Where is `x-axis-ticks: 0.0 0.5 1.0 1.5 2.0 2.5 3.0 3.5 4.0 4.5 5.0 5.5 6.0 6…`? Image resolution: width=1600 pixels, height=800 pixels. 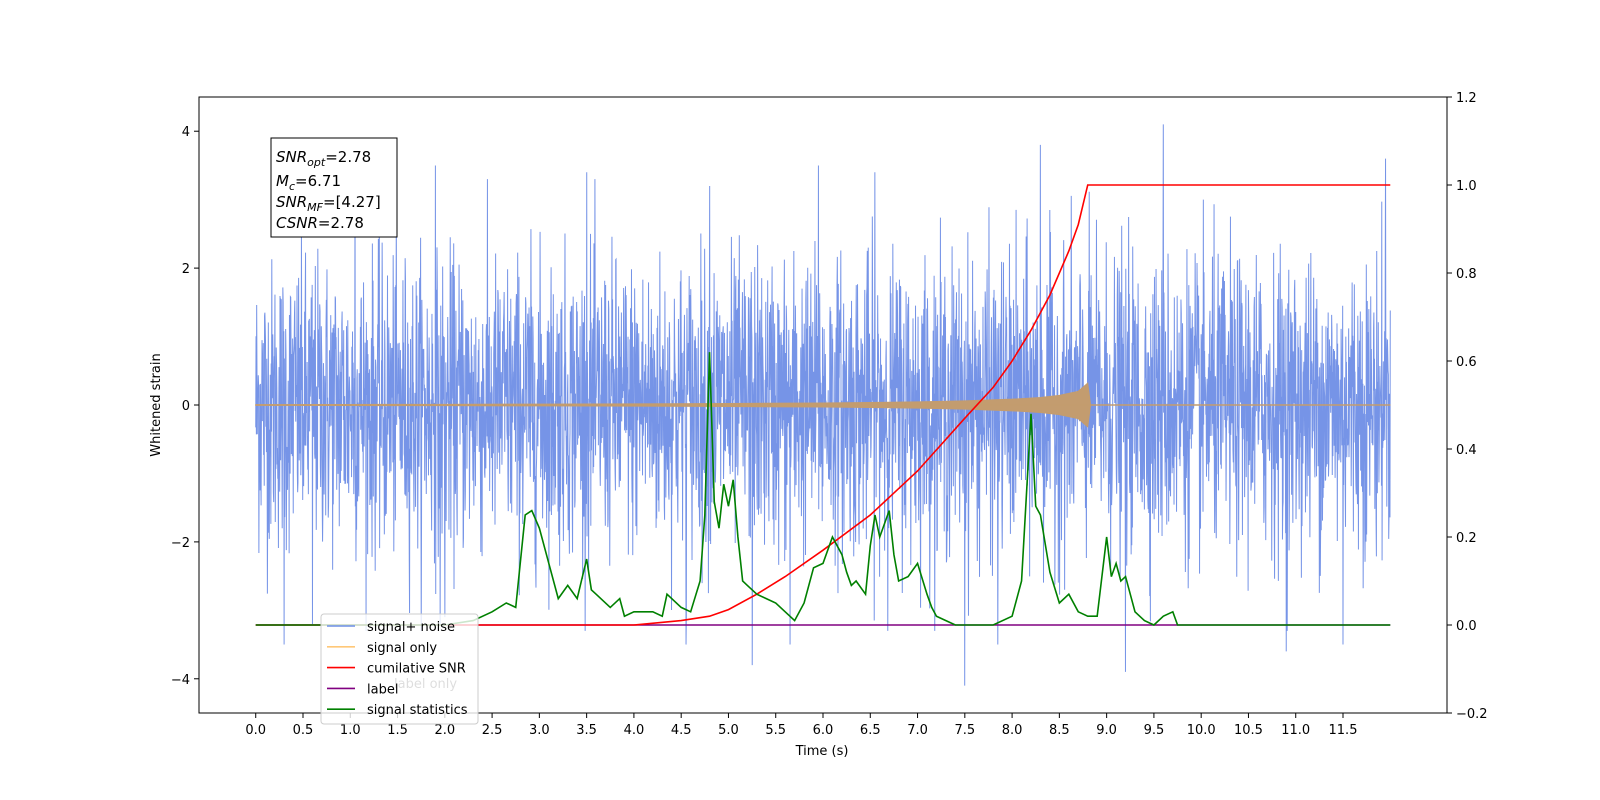 x-axis-ticks: 0.0 0.5 1.0 1.5 2.0 2.5 3.0 3.5 4.0 4.5 5.0 5.5 6.0 6… is located at coordinates (801, 725).